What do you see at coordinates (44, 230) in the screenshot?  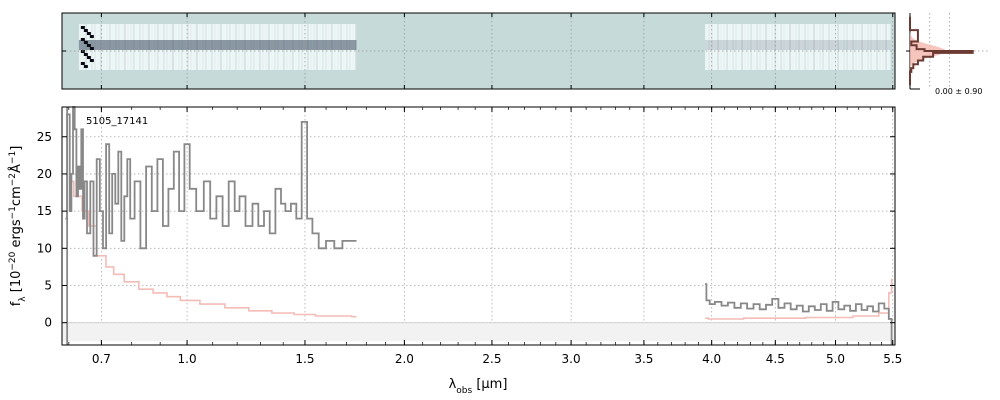 I see `y-tick-labels: 0 5 10 15 20 25` at bounding box center [44, 230].